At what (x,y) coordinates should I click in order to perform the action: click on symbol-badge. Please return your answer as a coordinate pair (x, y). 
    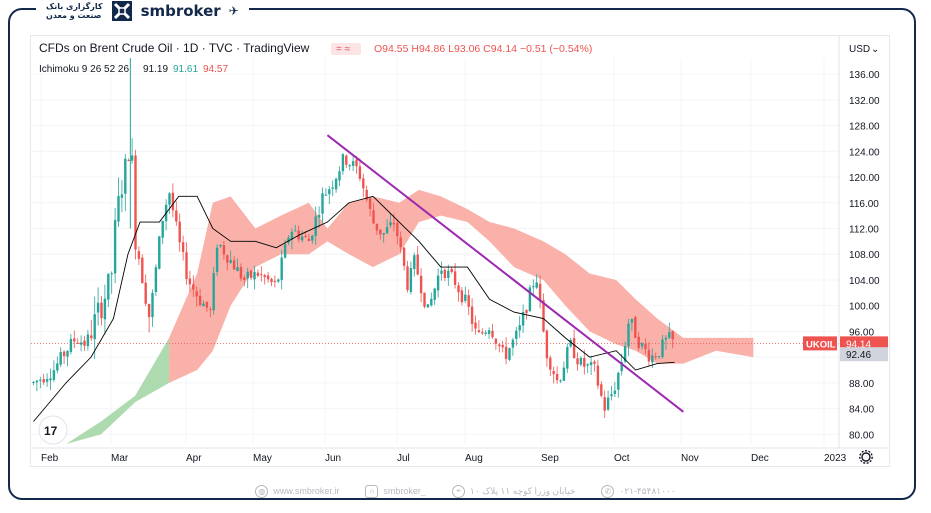
    Looking at the image, I should click on (820, 343).